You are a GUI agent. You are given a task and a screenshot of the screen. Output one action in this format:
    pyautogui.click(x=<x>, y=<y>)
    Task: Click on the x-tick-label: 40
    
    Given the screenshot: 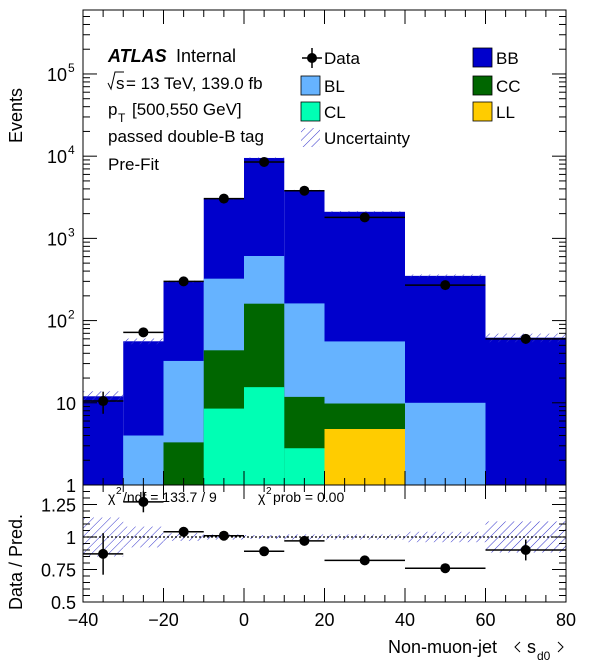 What is the action you would take?
    pyautogui.click(x=405, y=620)
    